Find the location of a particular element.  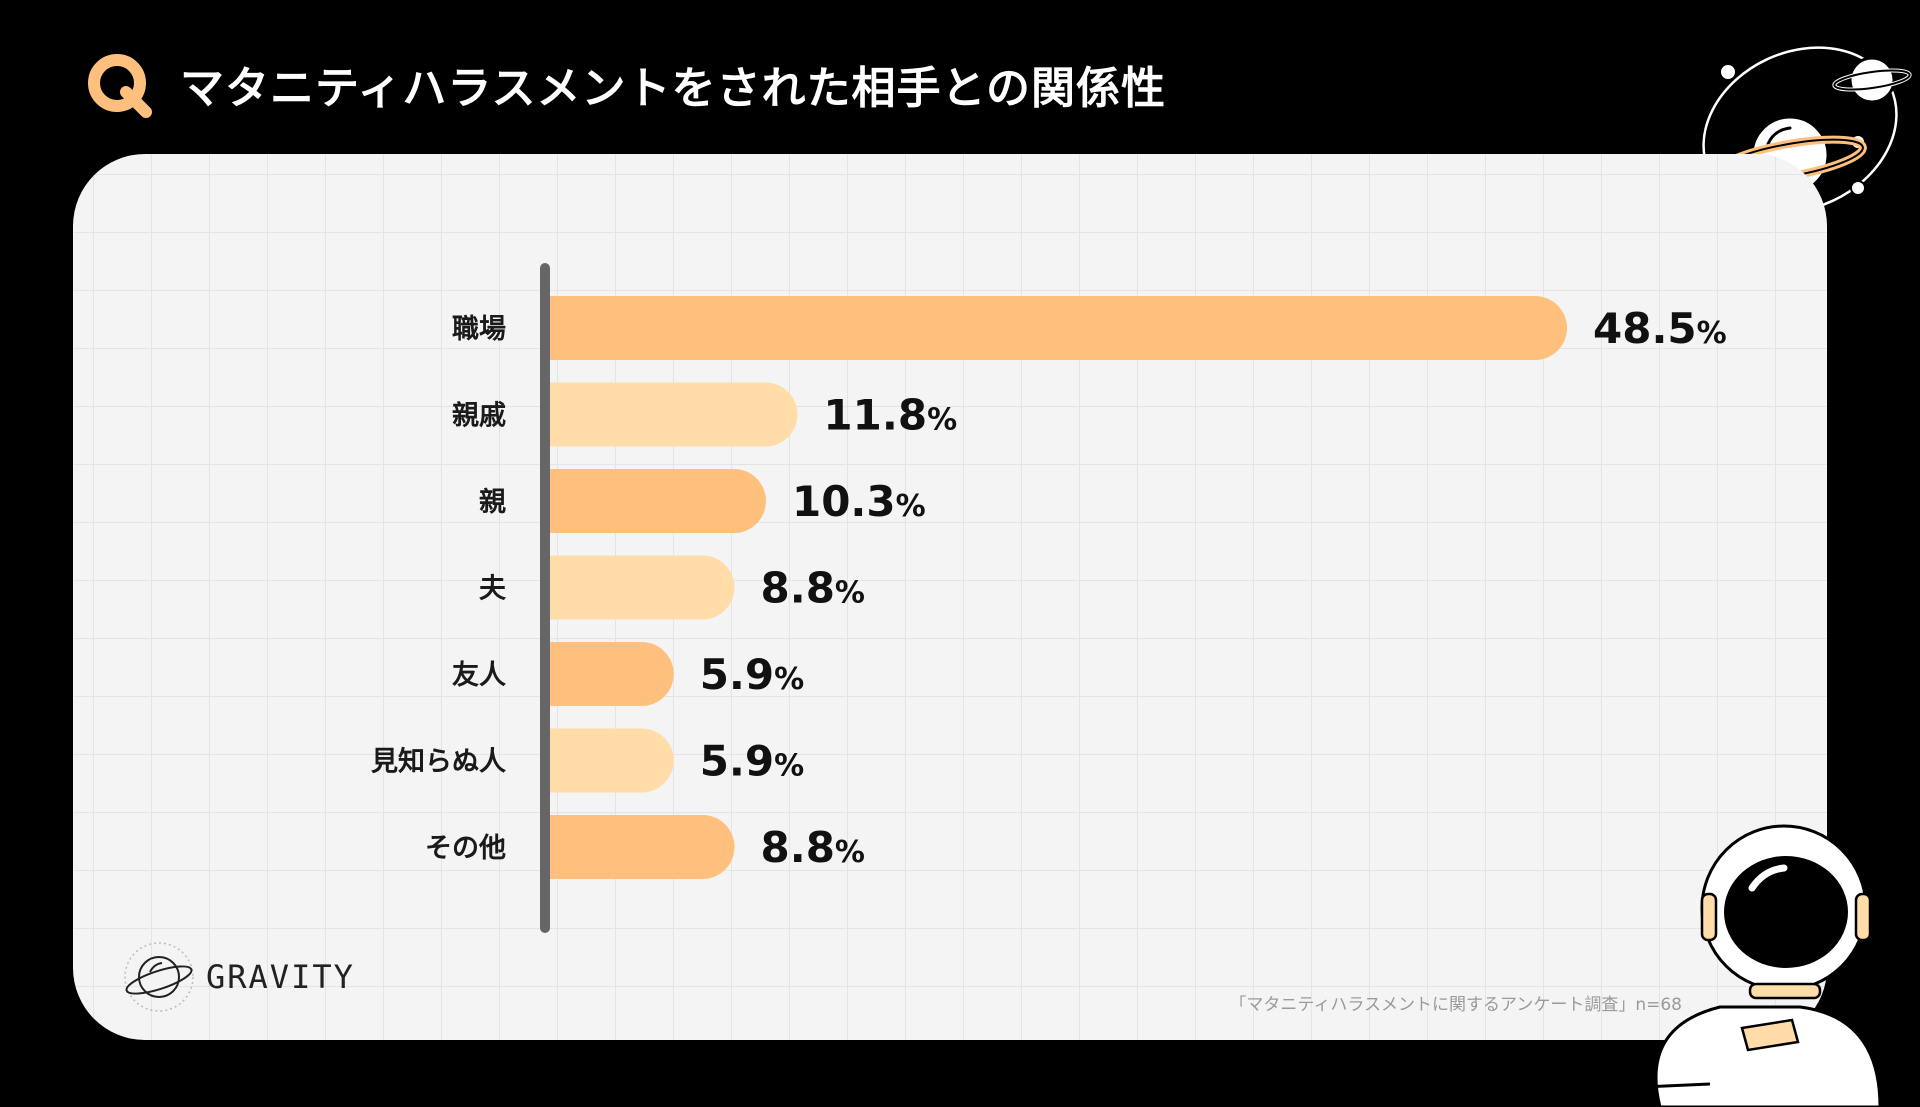

page-title: マタニティハラスメントをされた相手との関係性 is located at coordinates (673, 88).